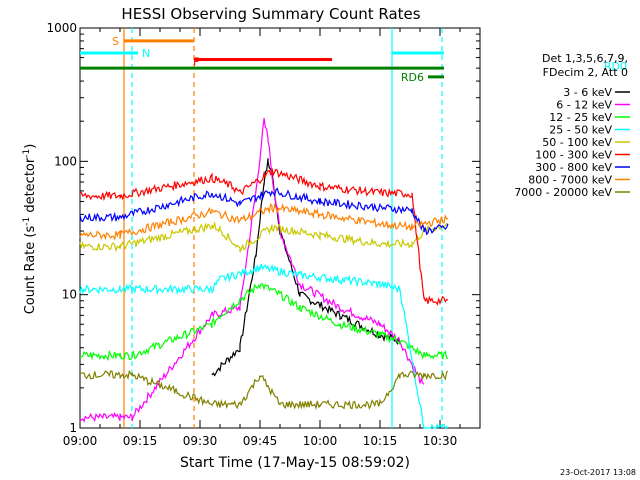  Describe the element at coordinates (146, 53) in the screenshot. I see `annotation-label-n: N` at that location.